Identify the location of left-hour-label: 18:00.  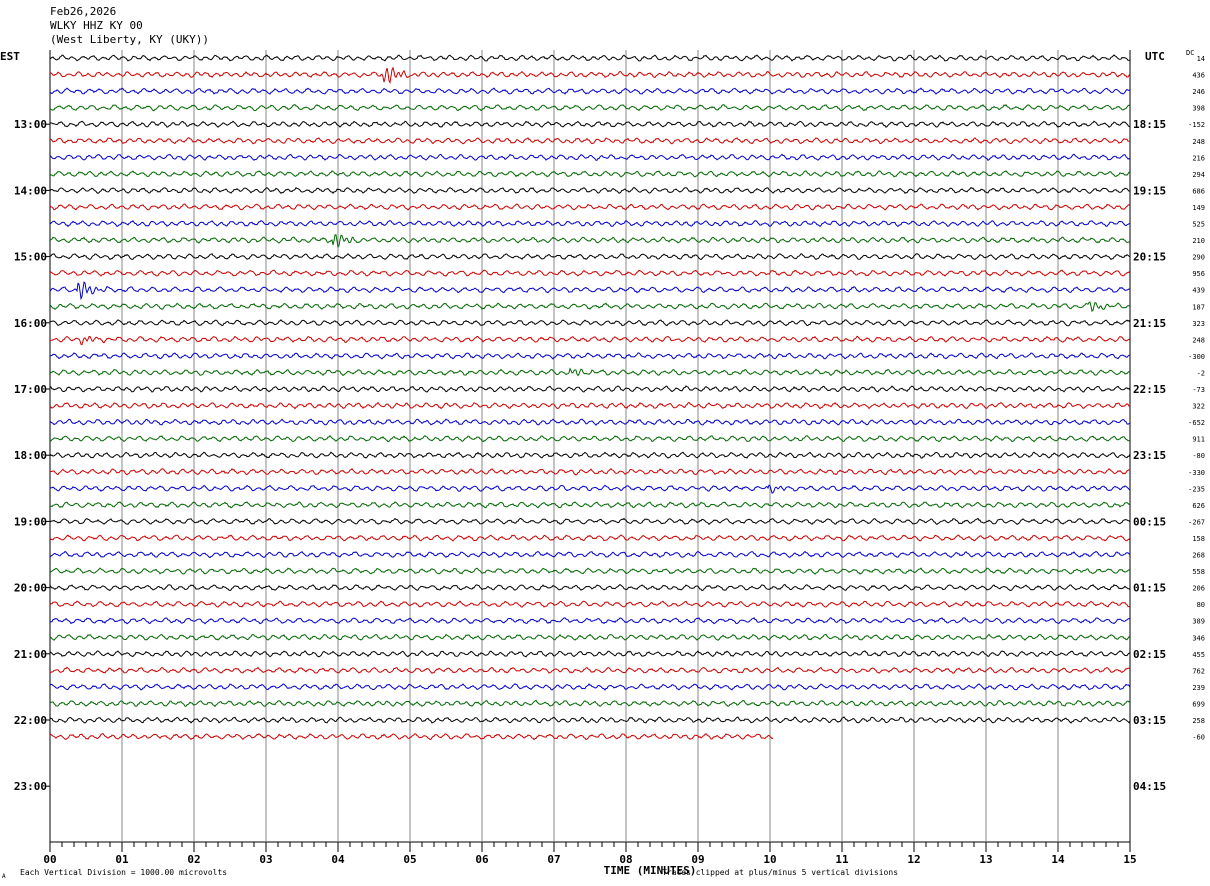
(30, 455).